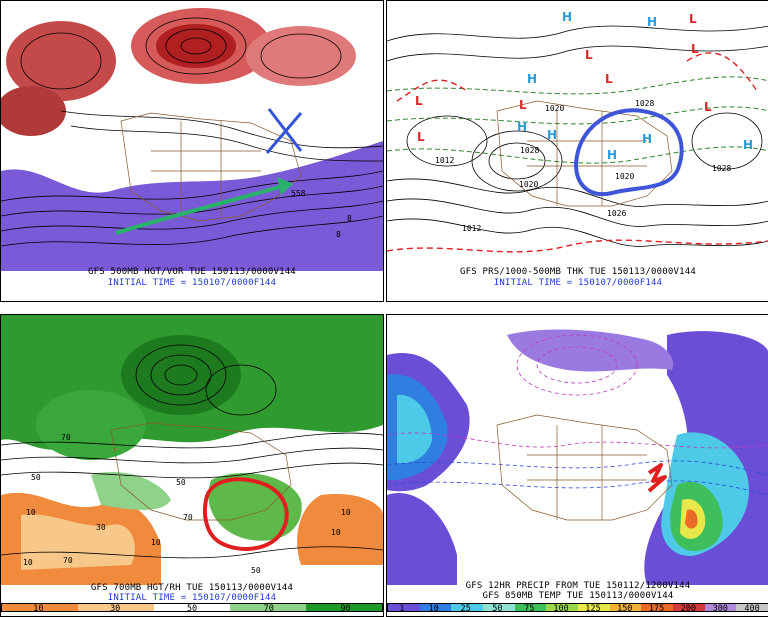 The width and height of the screenshot is (768, 617). I want to click on scale-label: 70, so click(268, 609).